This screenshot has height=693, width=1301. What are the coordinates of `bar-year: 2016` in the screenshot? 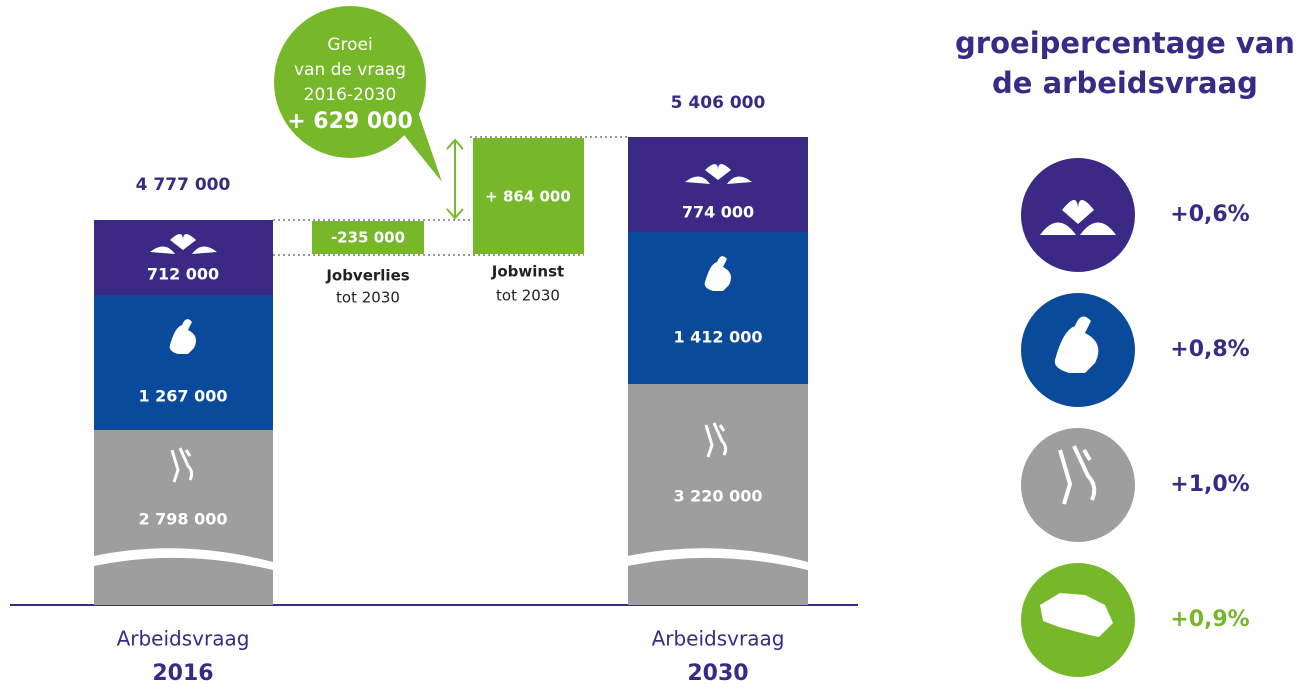 It's located at (182, 673).